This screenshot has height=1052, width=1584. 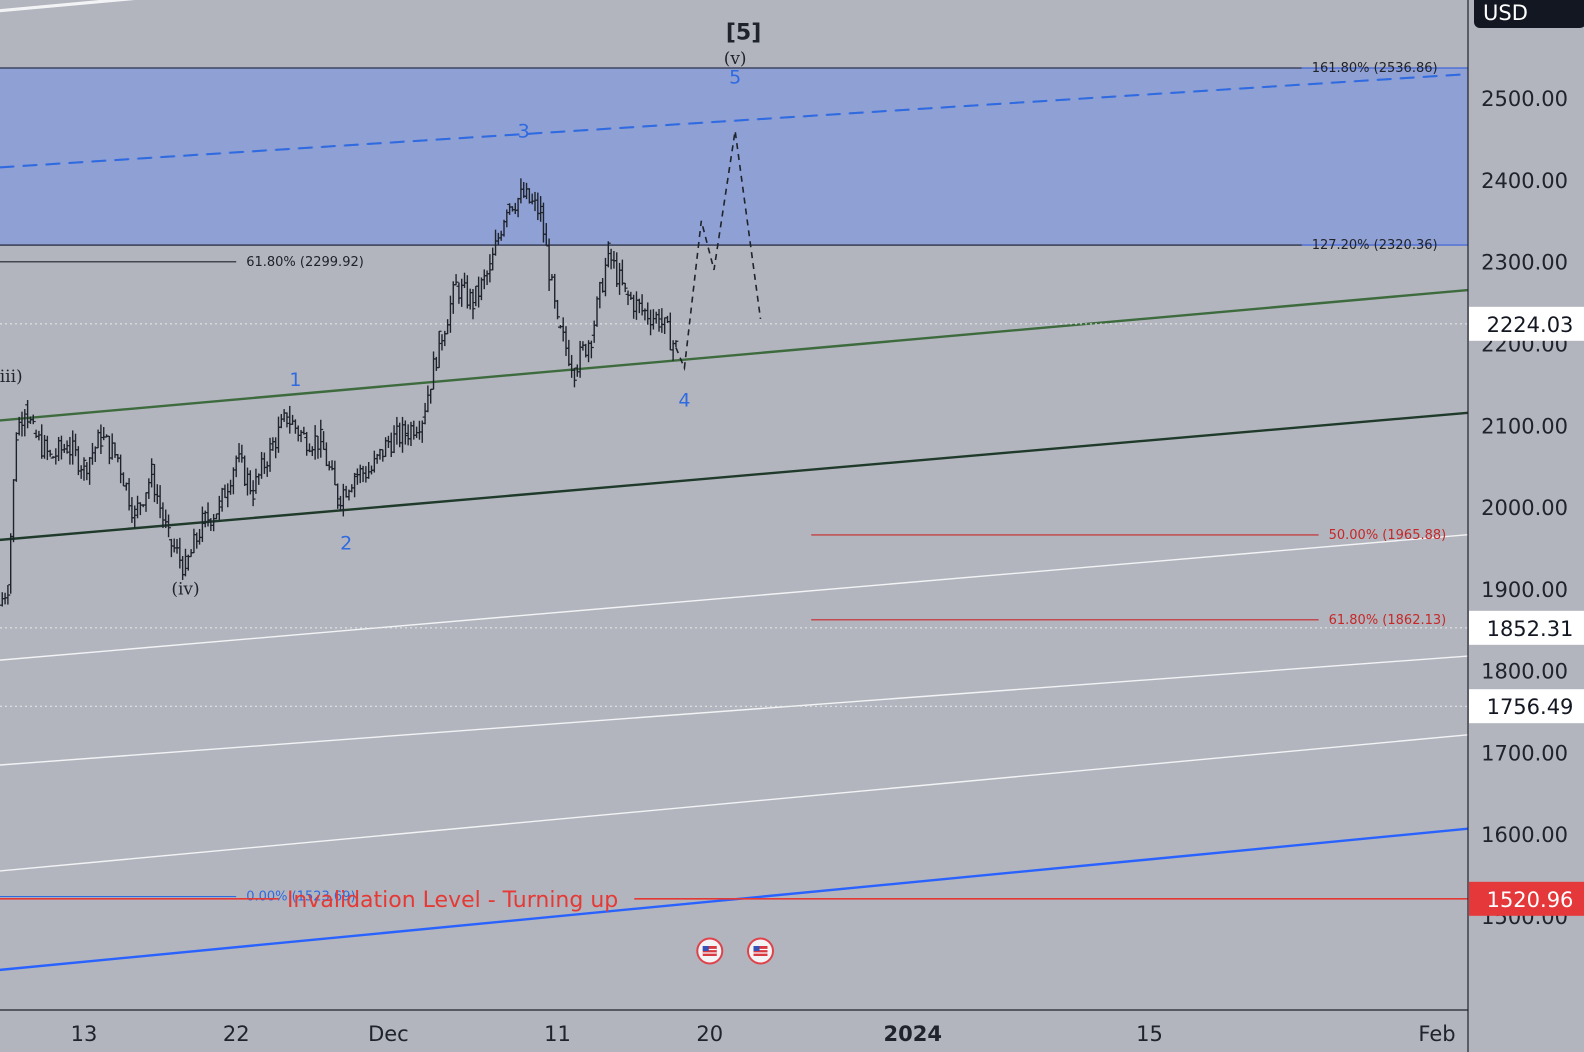 What do you see at coordinates (1388, 620) in the screenshot?
I see `fib-label: 61.80% (1862.13)` at bounding box center [1388, 620].